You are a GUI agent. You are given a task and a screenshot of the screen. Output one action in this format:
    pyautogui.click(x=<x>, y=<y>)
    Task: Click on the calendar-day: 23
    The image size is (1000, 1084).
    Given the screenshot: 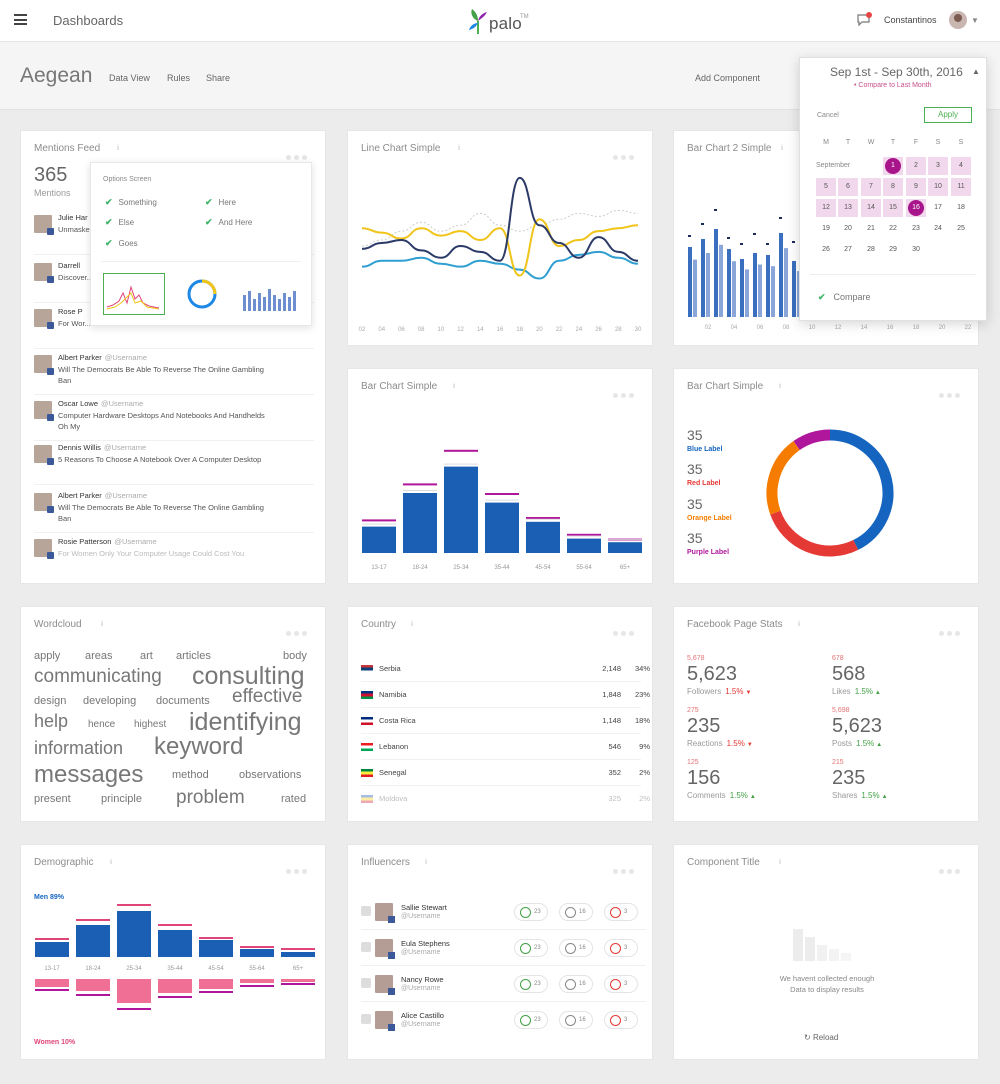 What is the action you would take?
    pyautogui.click(x=916, y=229)
    